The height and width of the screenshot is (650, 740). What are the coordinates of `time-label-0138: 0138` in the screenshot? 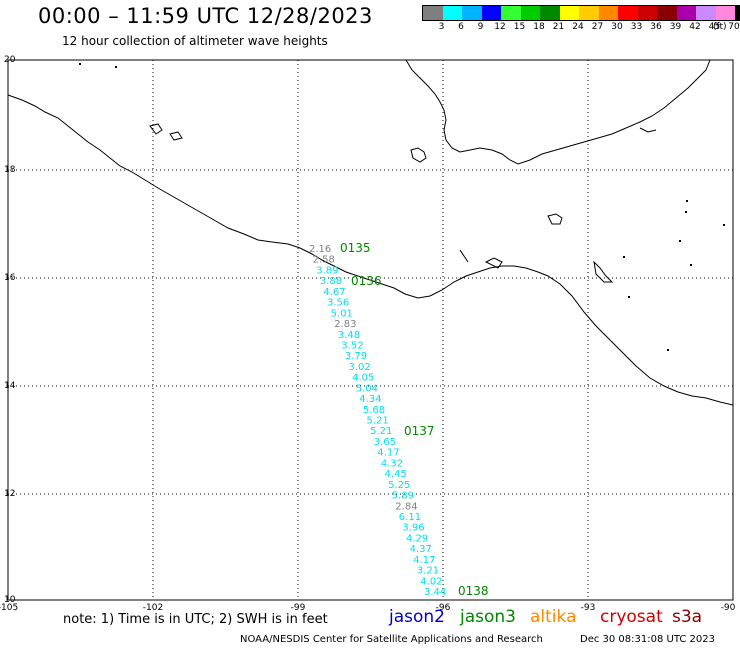 It's located at (473, 591).